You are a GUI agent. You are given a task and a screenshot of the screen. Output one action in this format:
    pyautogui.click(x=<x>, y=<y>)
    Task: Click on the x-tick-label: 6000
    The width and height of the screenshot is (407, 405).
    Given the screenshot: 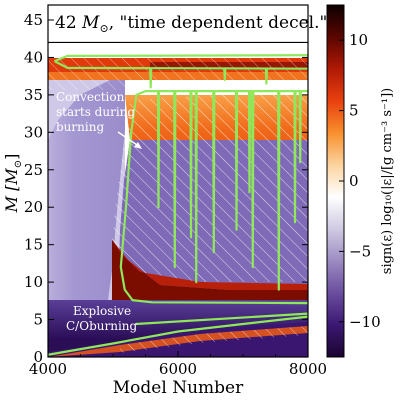 What is the action you would take?
    pyautogui.click(x=178, y=369)
    